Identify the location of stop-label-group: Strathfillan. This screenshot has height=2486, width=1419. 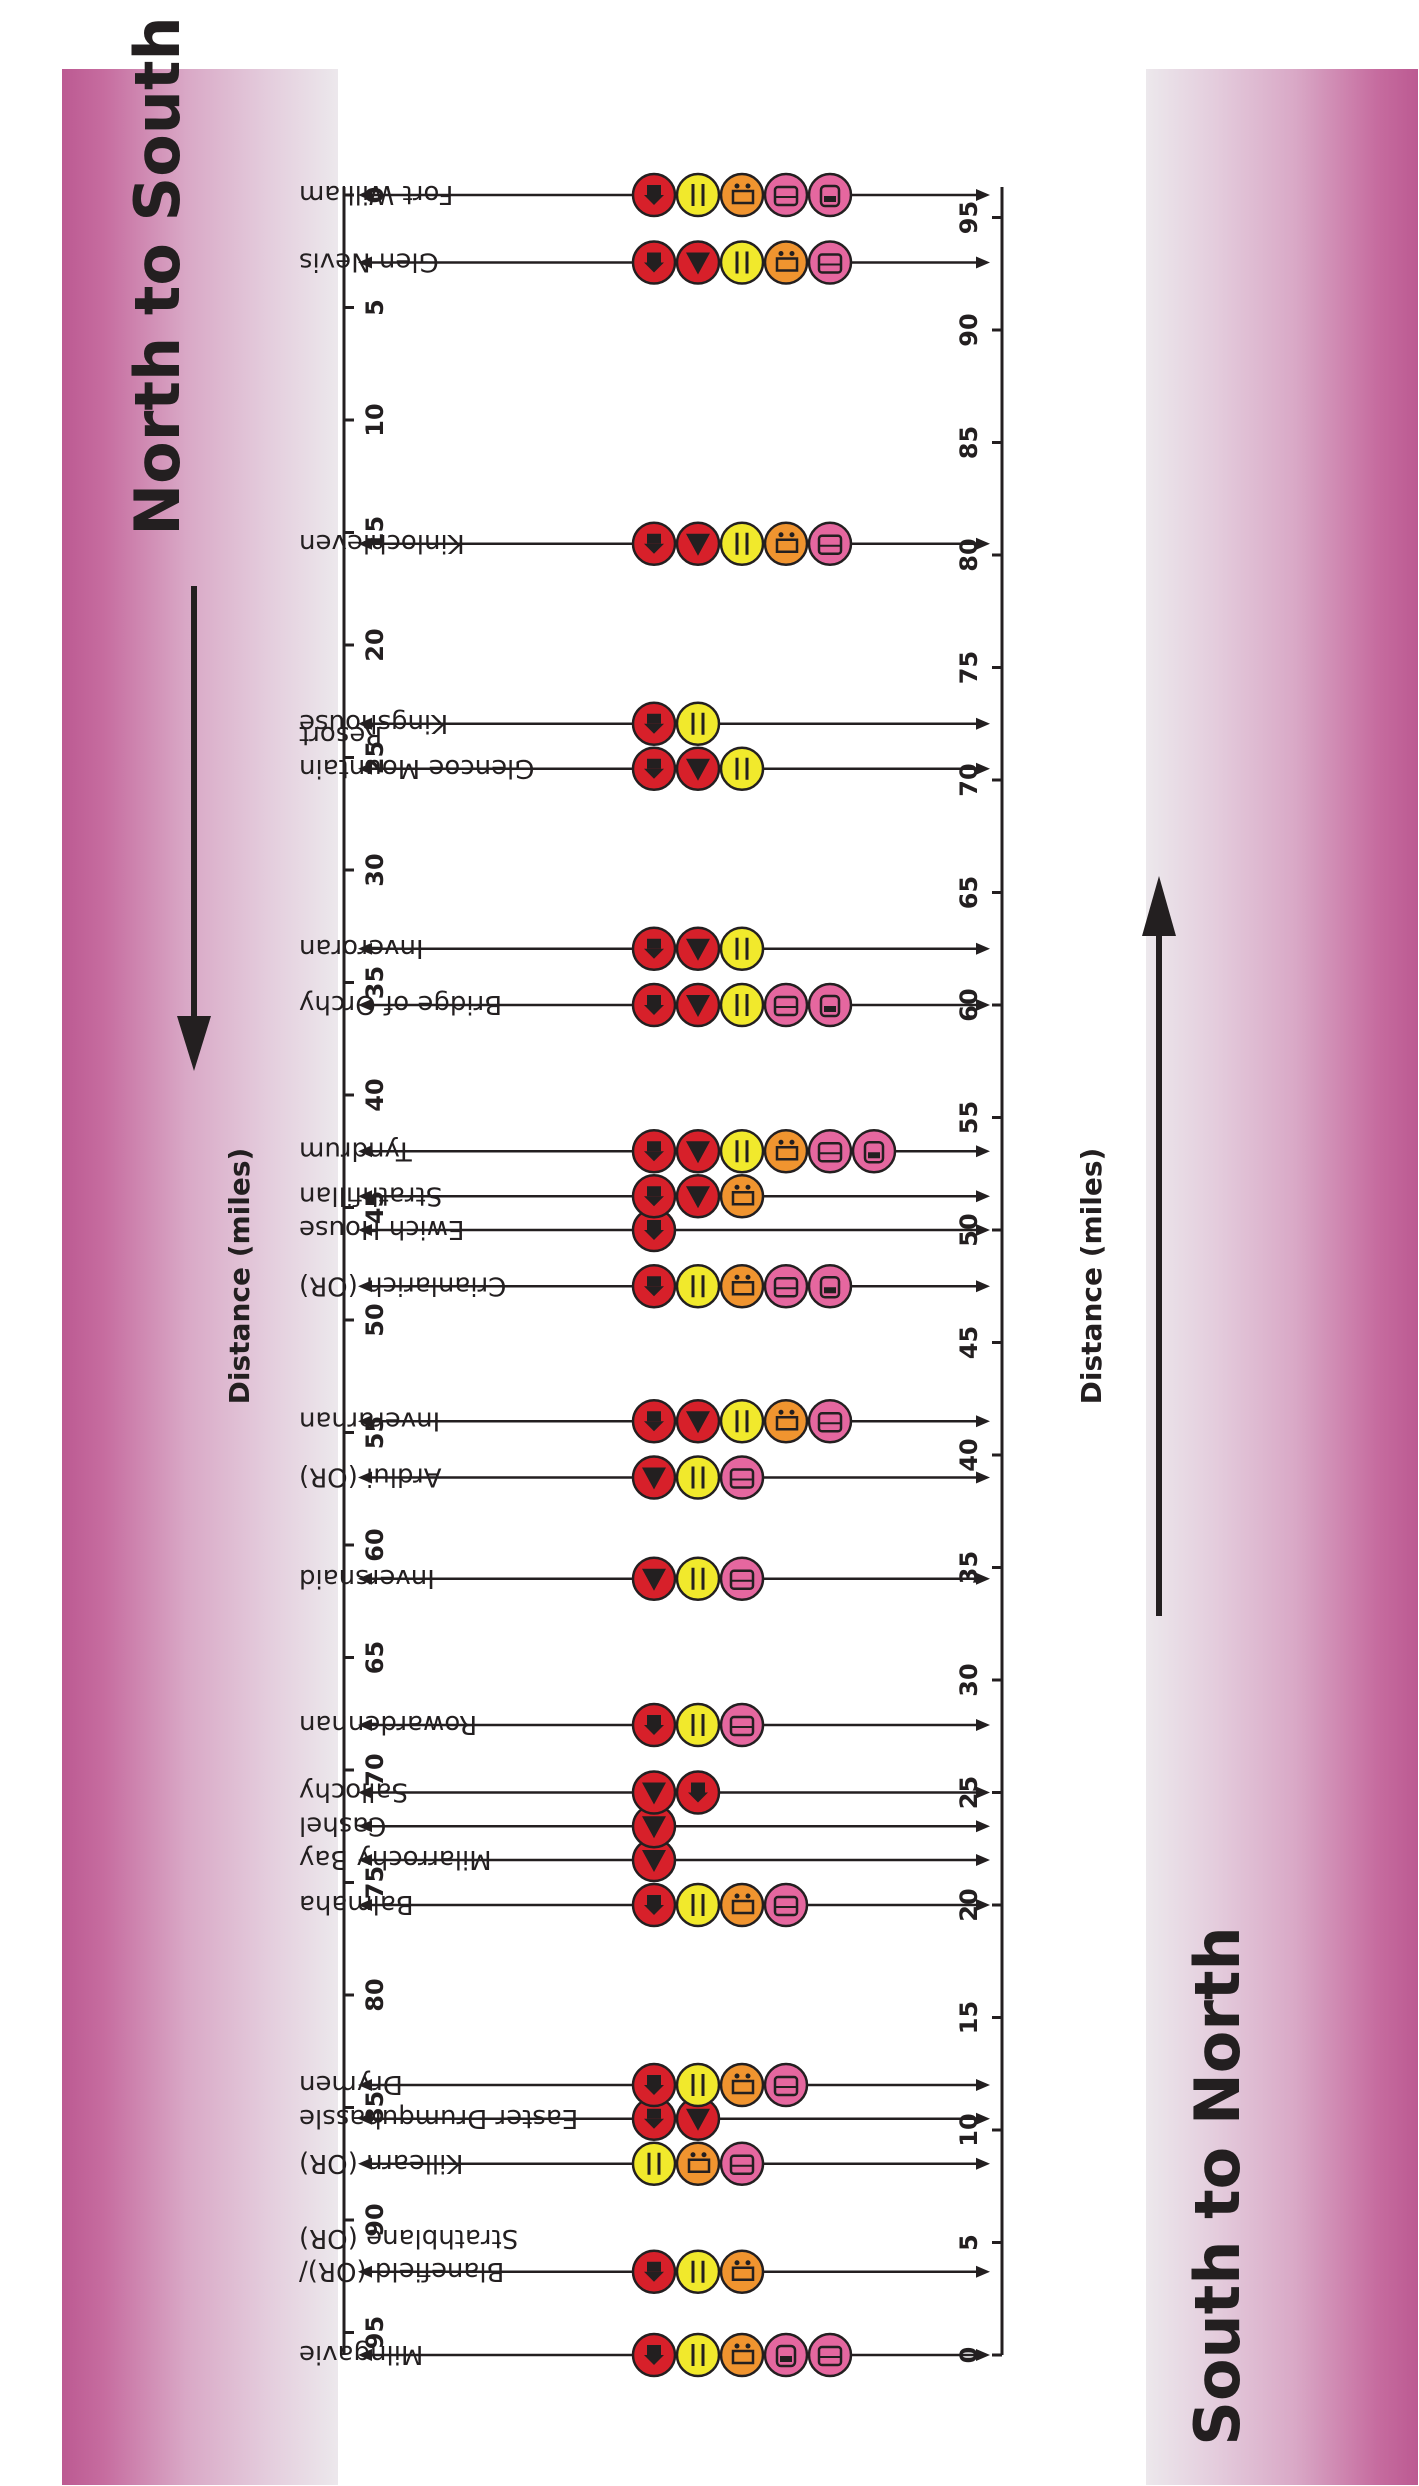
(370, 1195).